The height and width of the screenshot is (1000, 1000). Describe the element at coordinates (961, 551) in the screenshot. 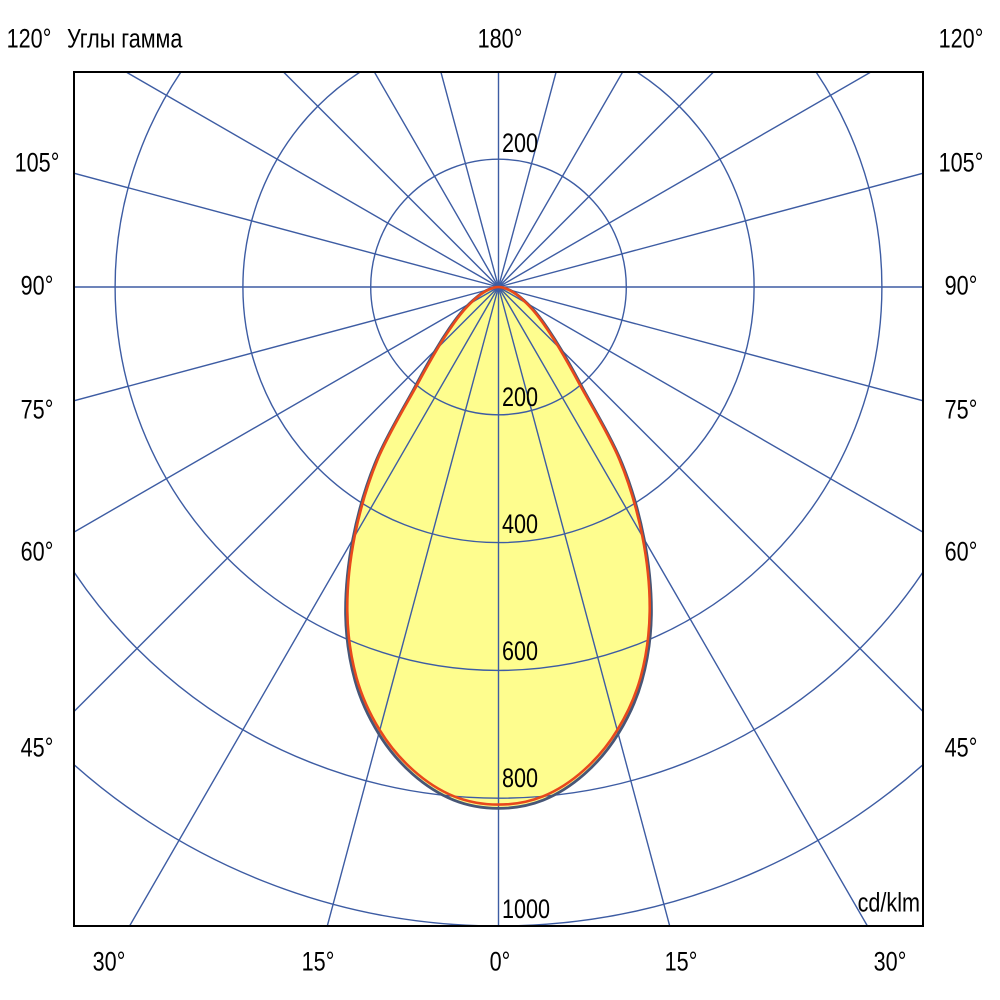

I see `angle-label-right-60: 60°` at that location.